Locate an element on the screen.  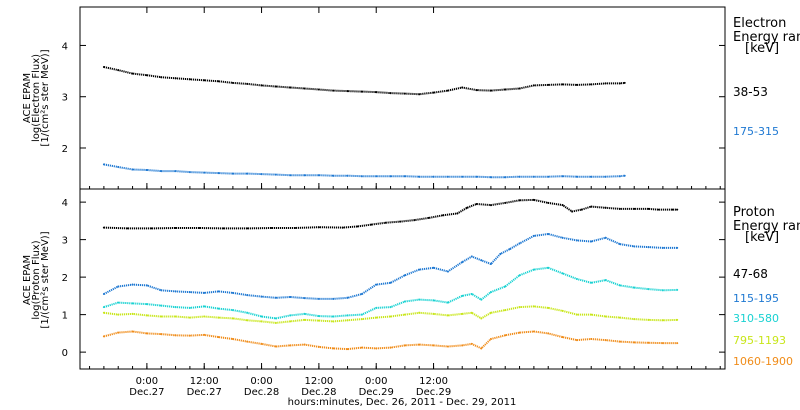
proton-ylabel-line1: ACE EPAM is located at coordinates (27, 280).